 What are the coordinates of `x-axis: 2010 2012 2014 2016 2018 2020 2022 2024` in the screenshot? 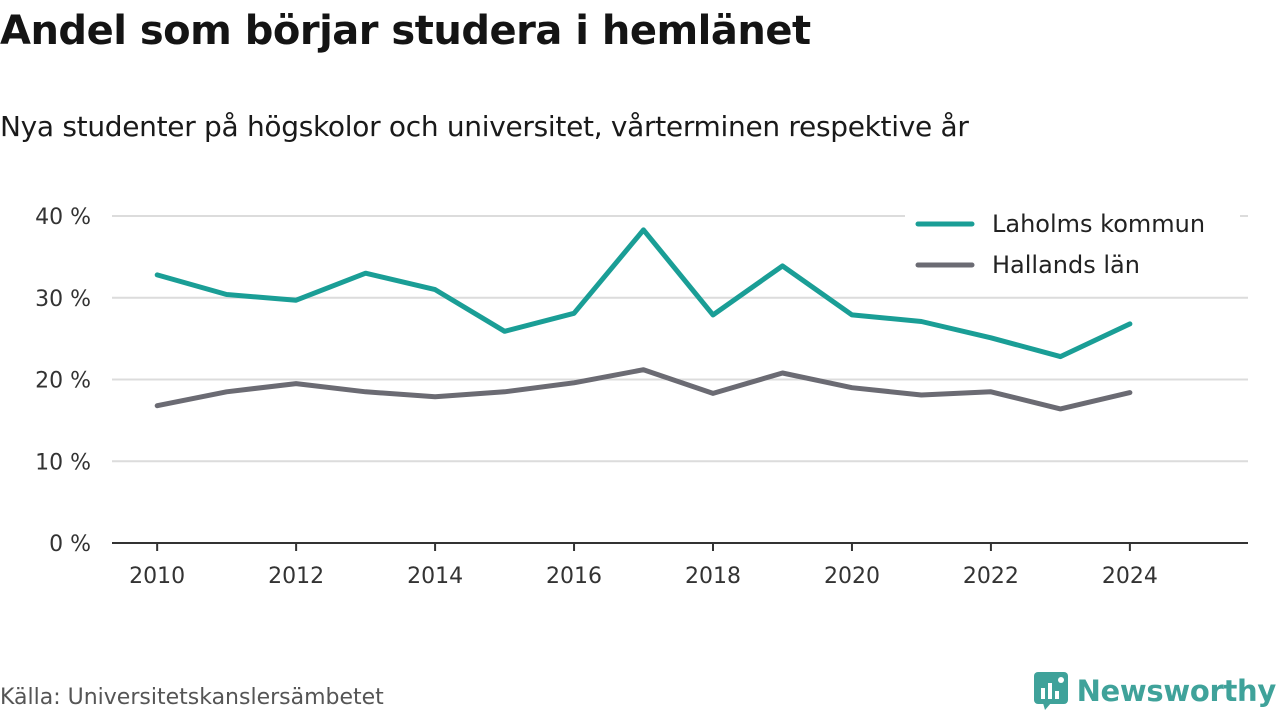 It's located at (680, 565).